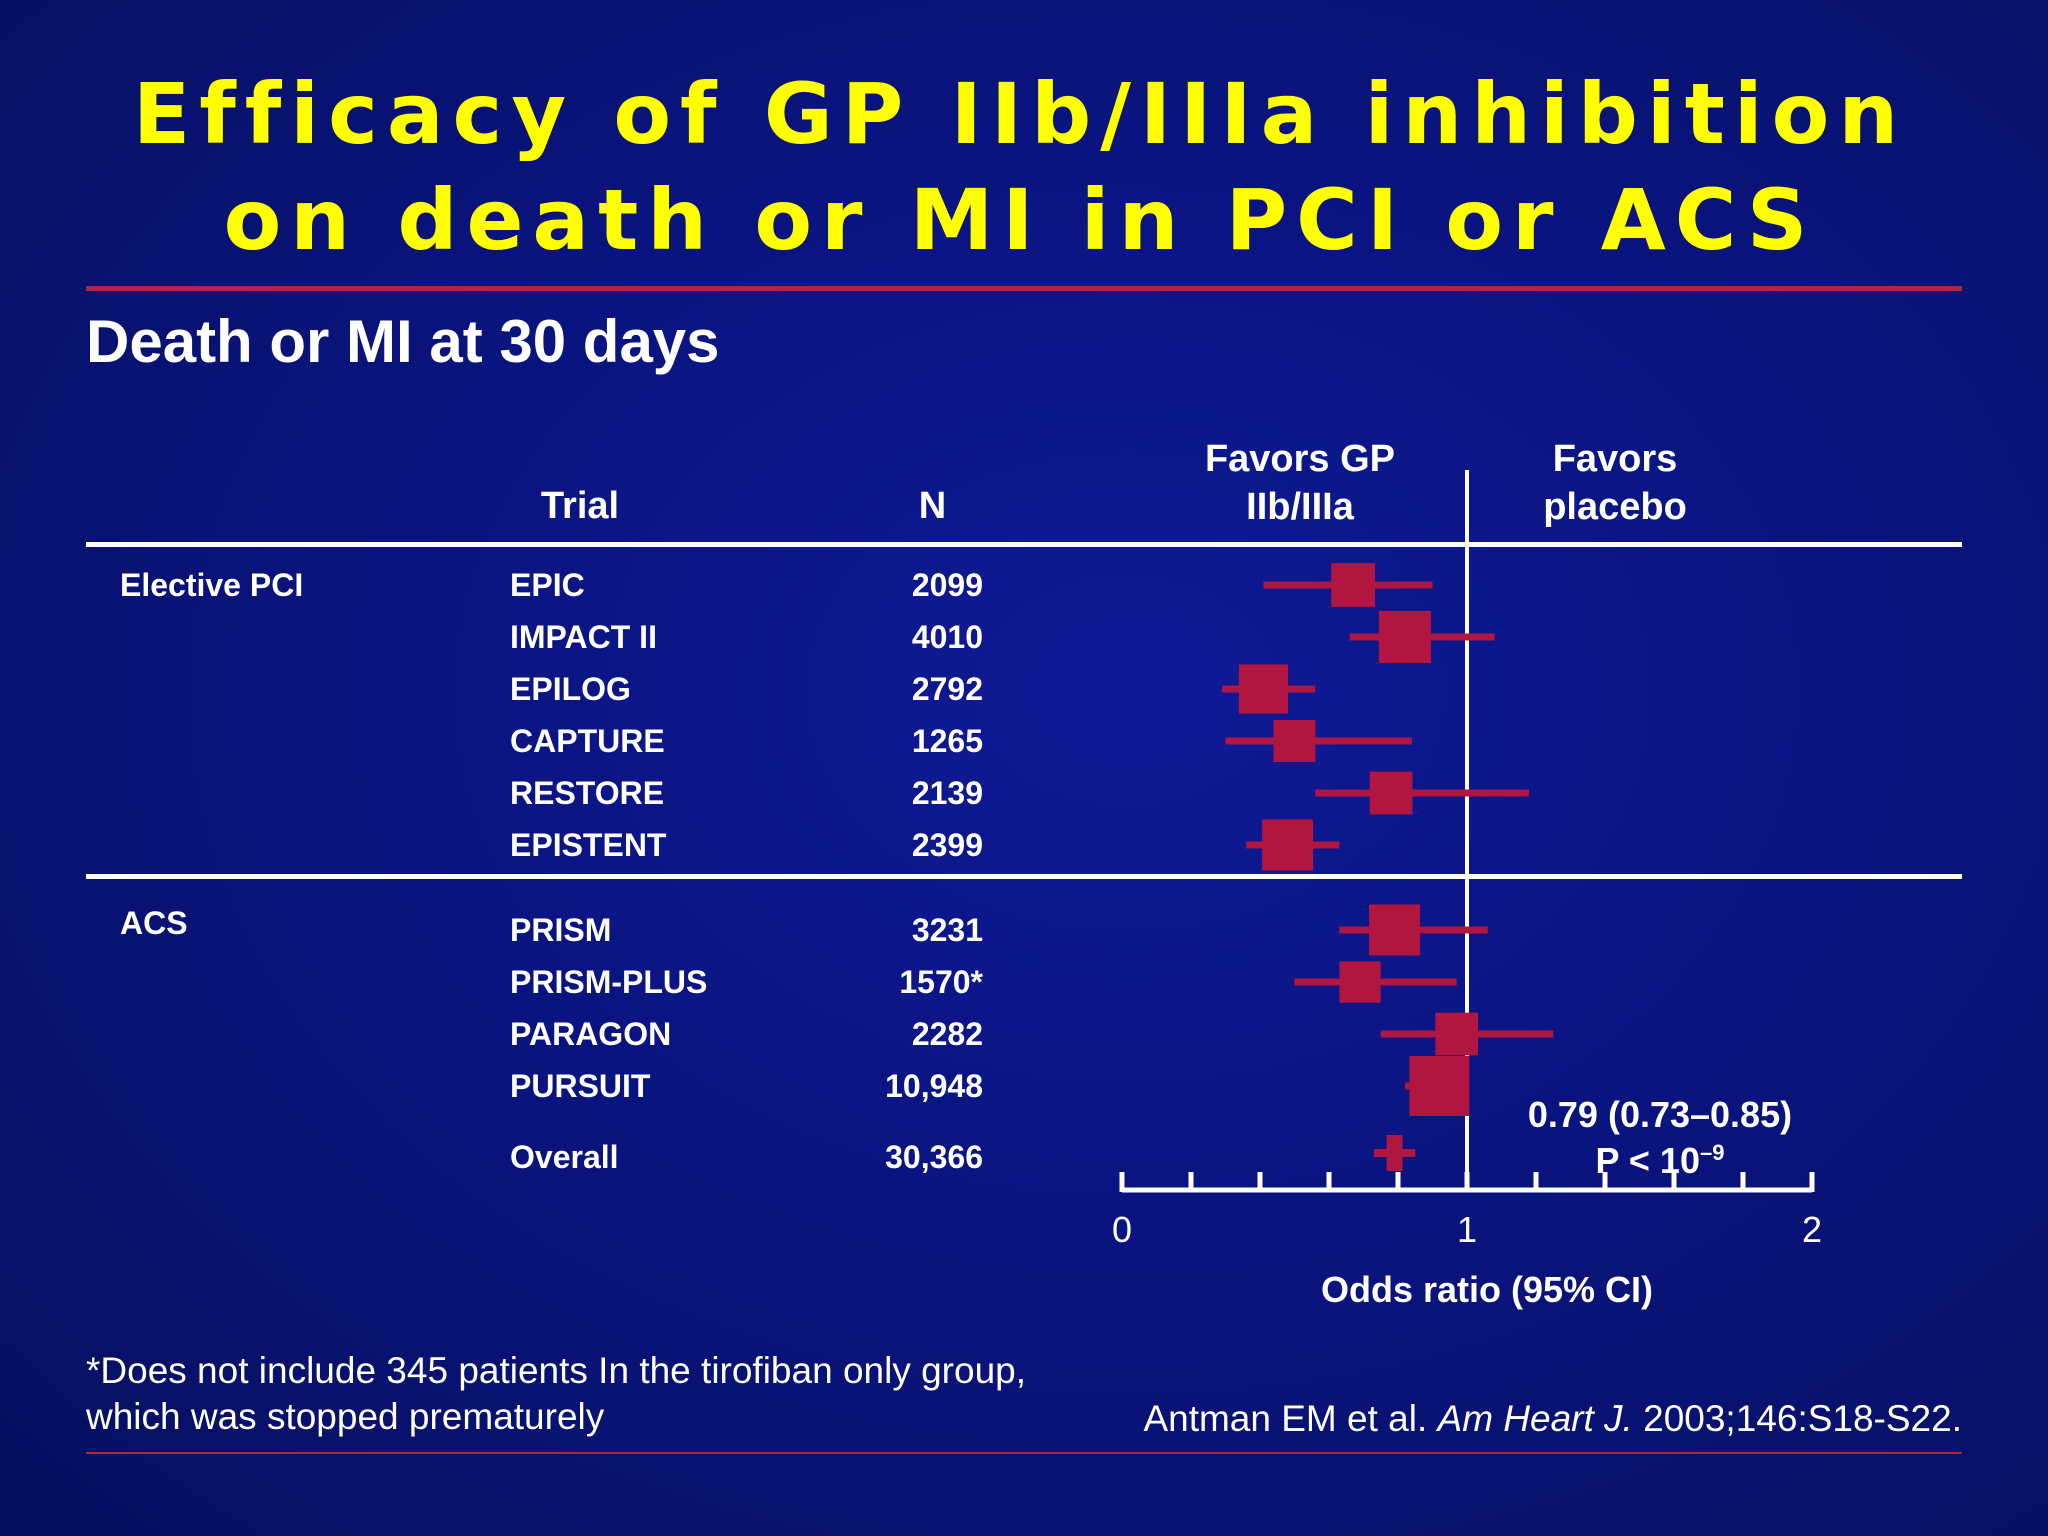 The image size is (2048, 1536). I want to click on citation-details: 2003;146:S18-S22., so click(1797, 1418).